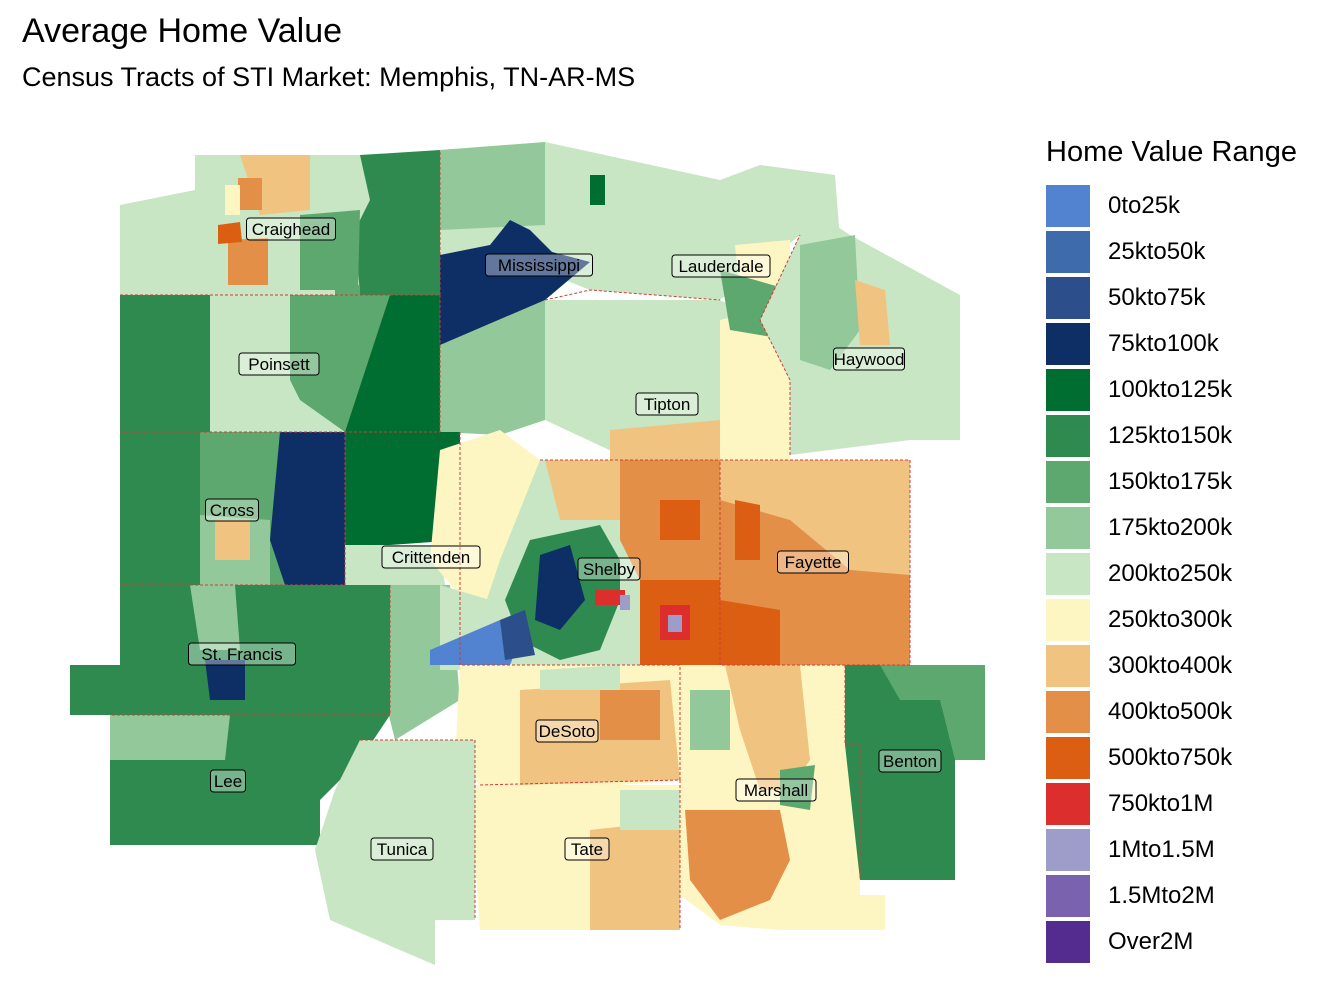 The image size is (1344, 1008). I want to click on legend-label: 100kto125k, so click(1170, 389).